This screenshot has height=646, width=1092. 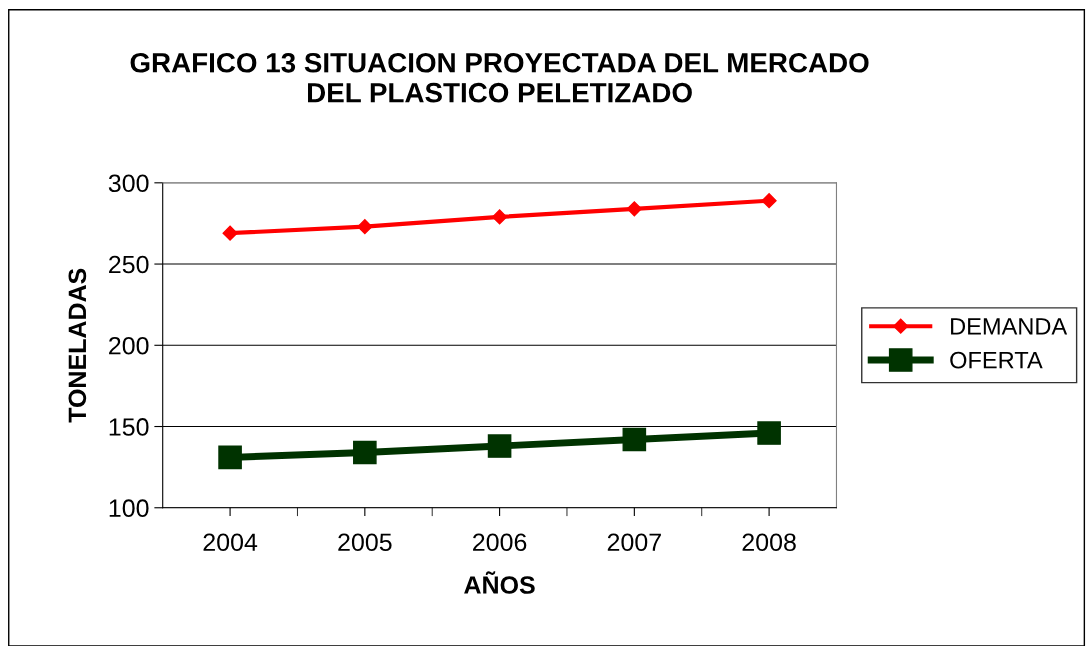 I want to click on y-tick-label: 200, so click(x=129, y=345).